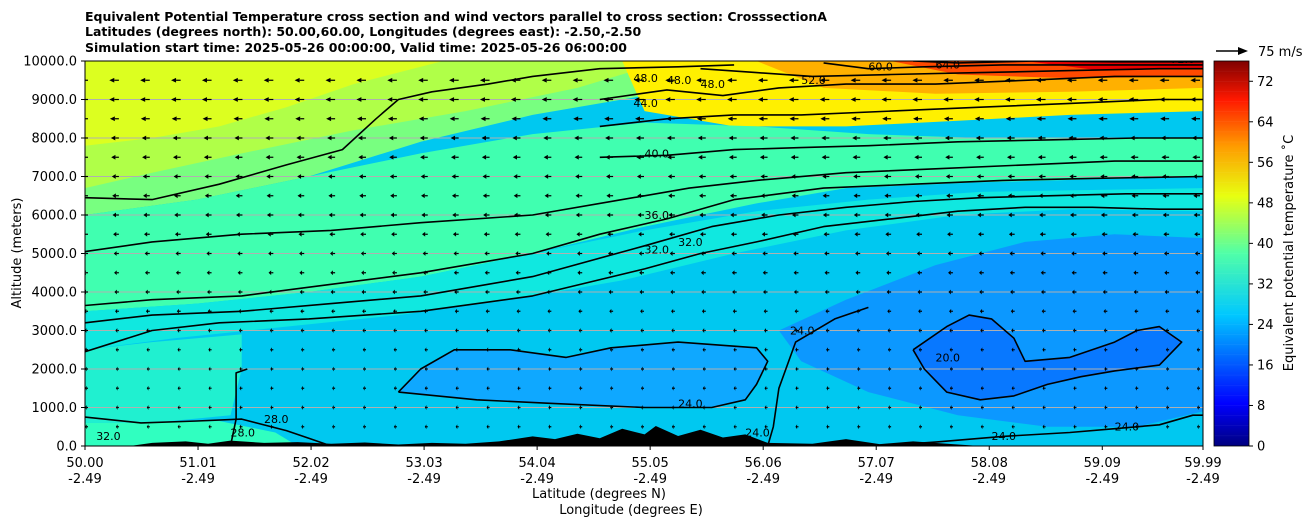  What do you see at coordinates (951, 330) in the screenshot?
I see `wind-vector-r13-c28` at bounding box center [951, 330].